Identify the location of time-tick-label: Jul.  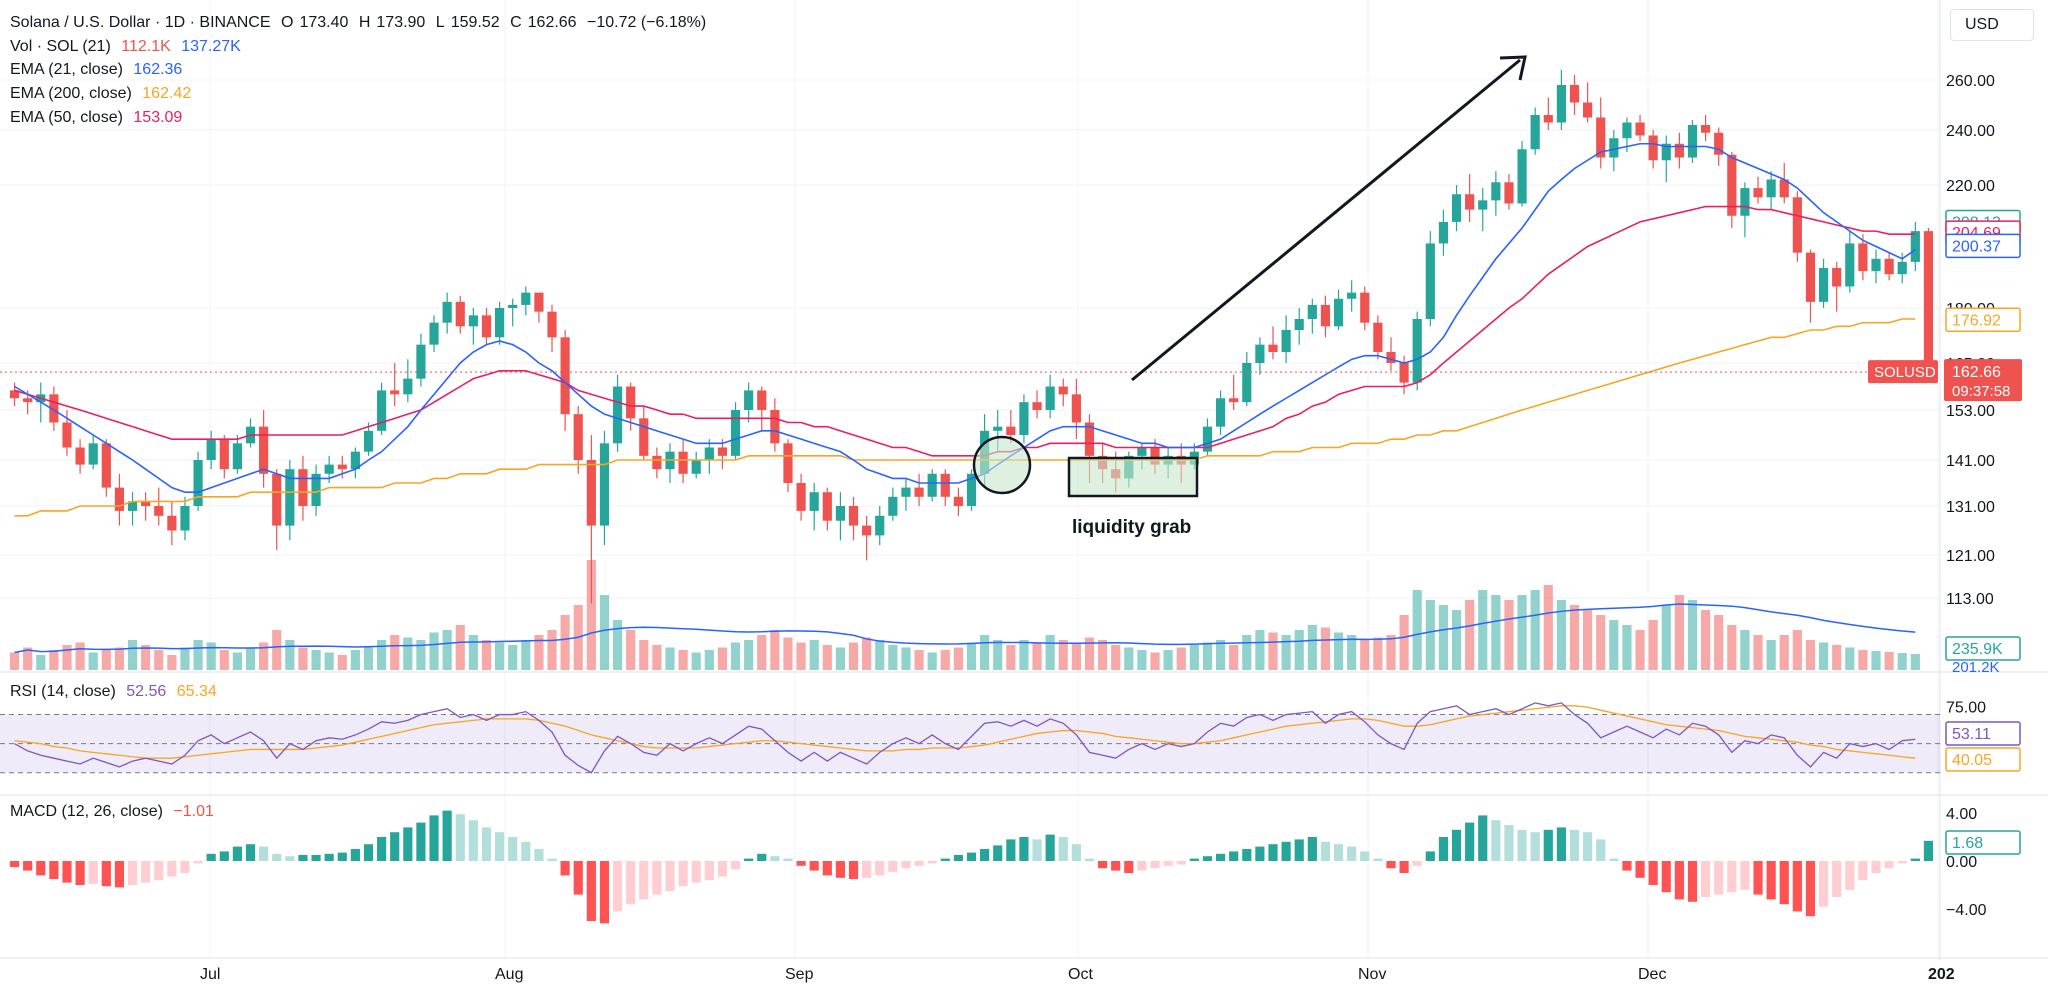
(210, 974).